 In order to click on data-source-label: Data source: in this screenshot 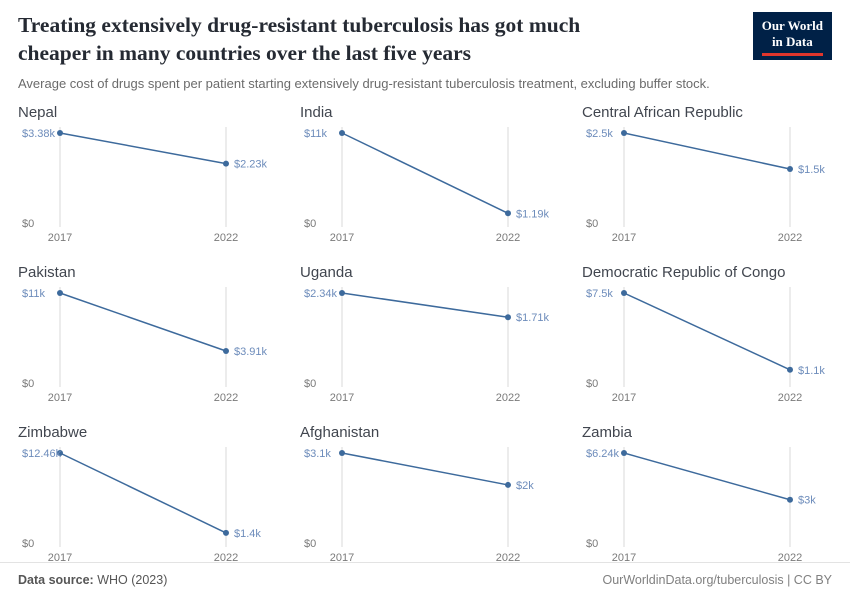, I will do `click(56, 580)`.